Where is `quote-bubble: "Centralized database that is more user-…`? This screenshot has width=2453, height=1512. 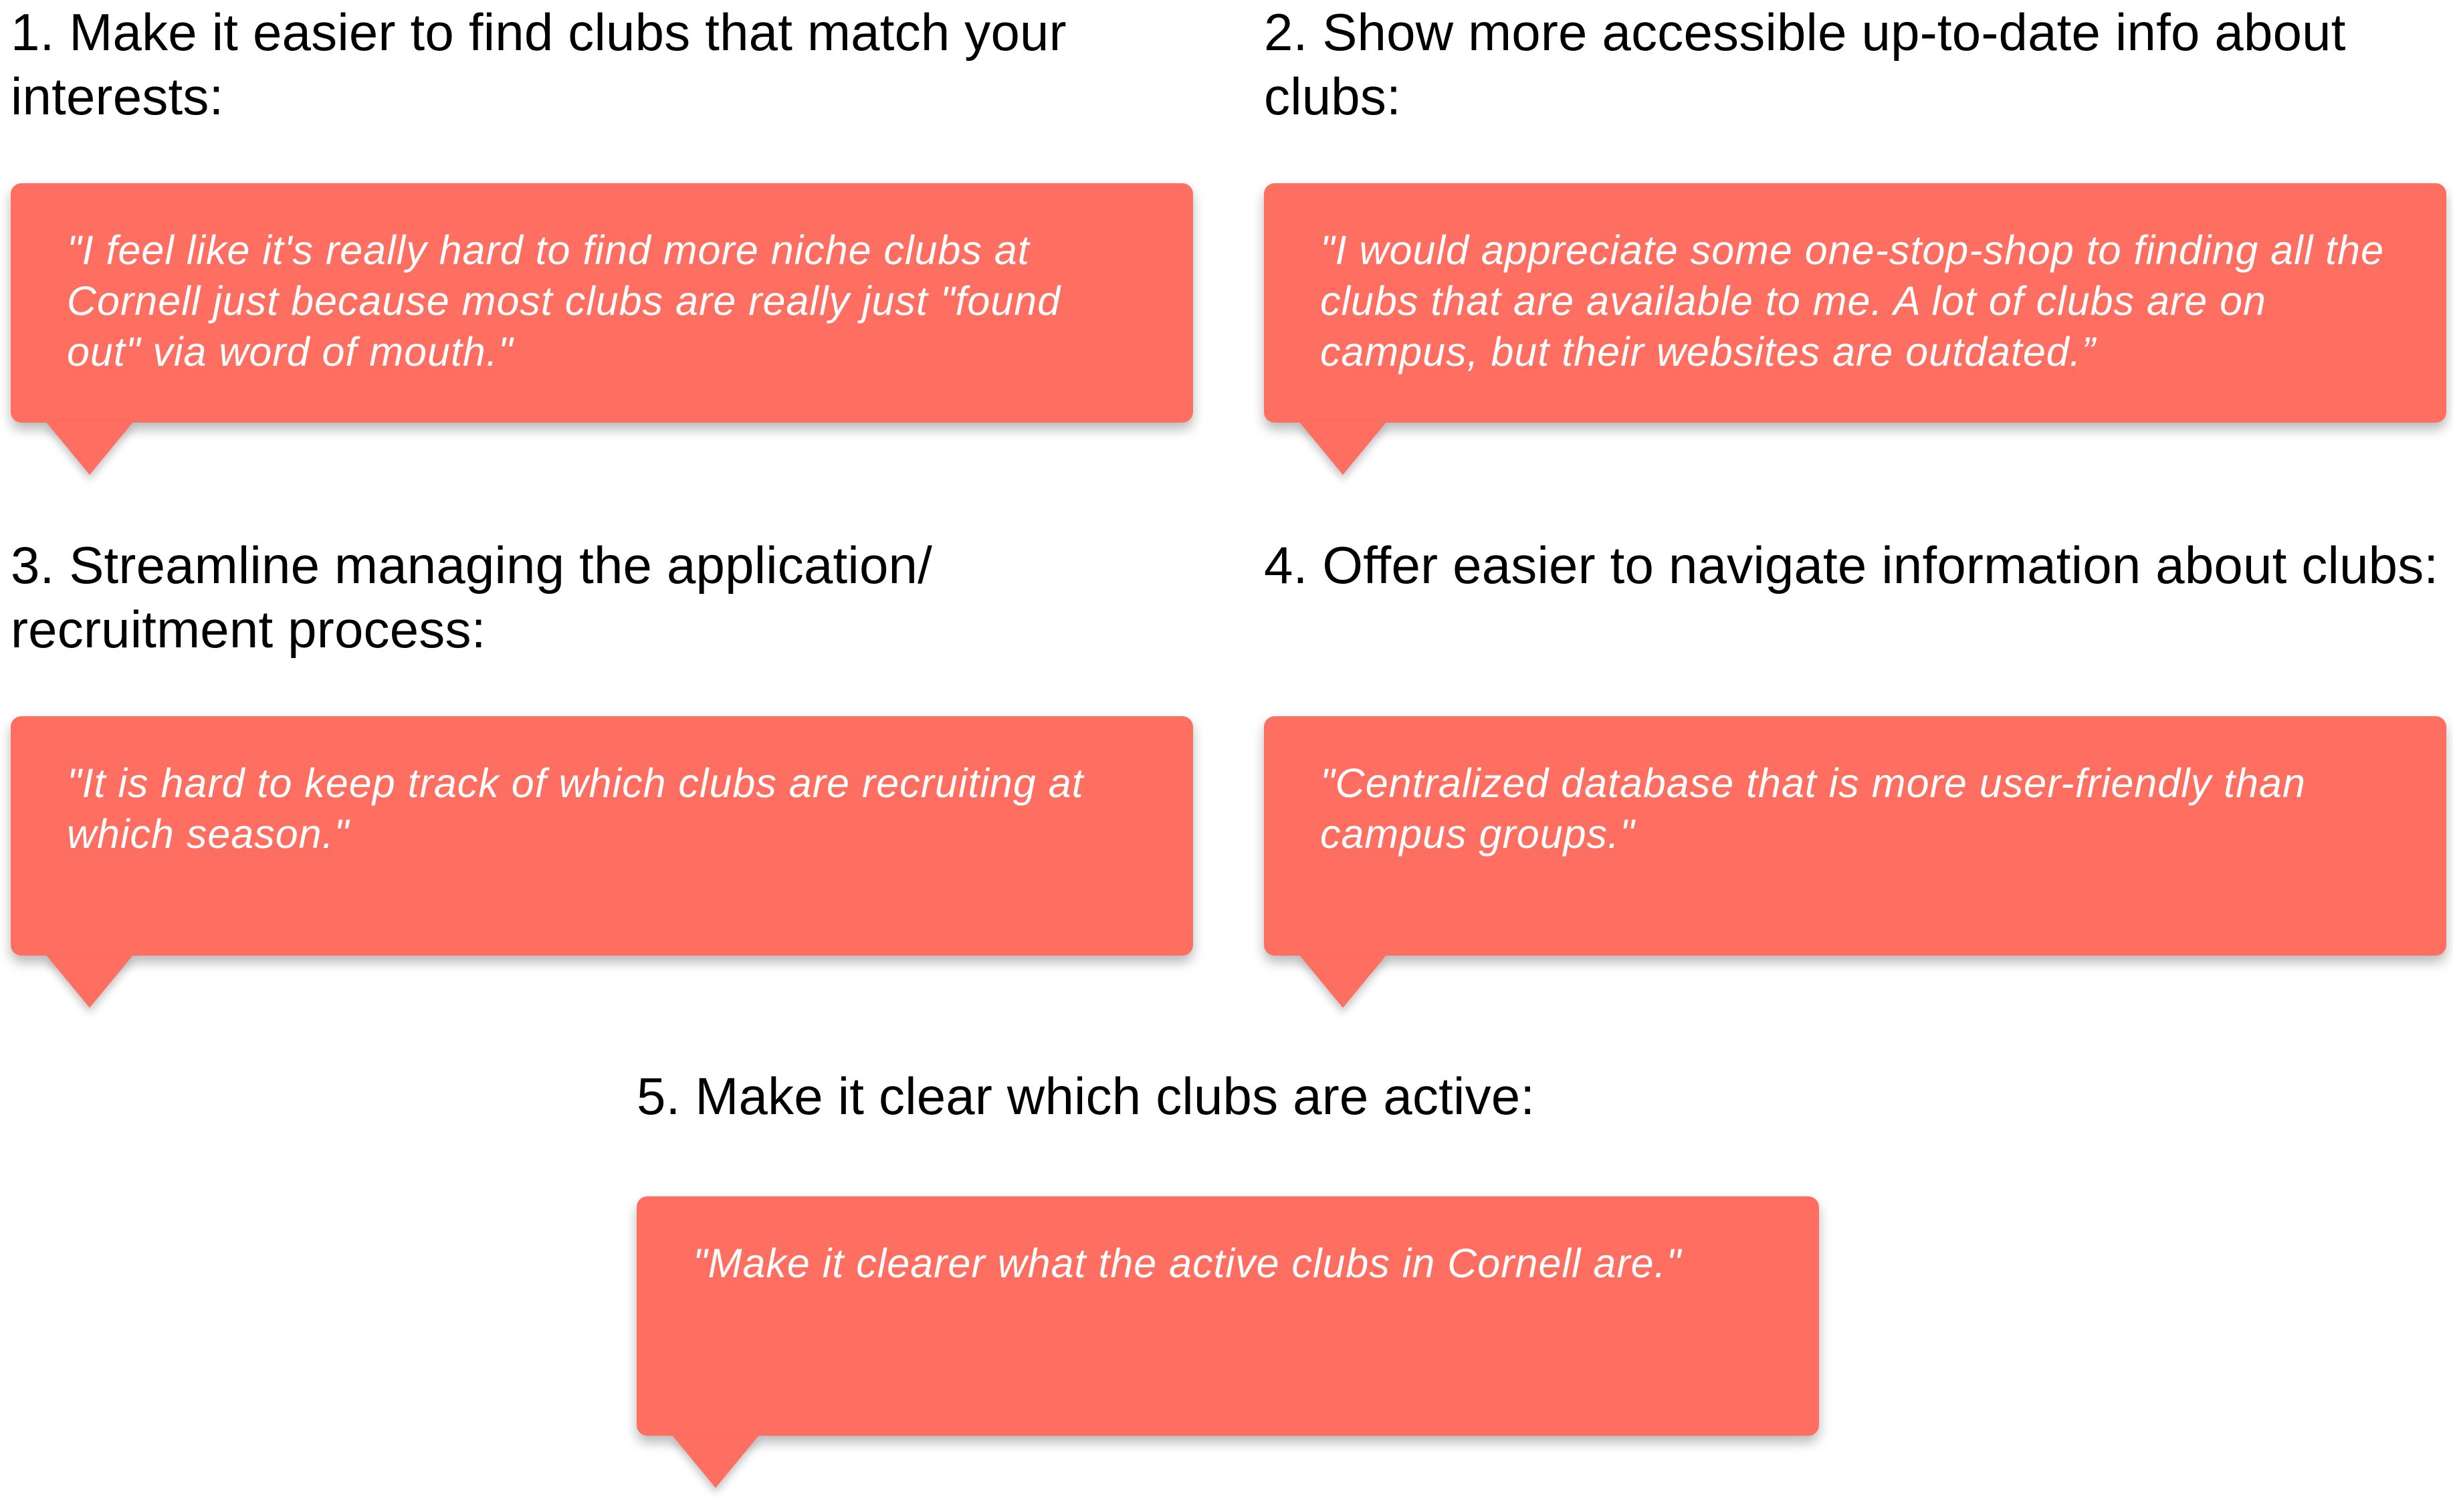 quote-bubble: "Centralized database that is more user-… is located at coordinates (1855, 836).